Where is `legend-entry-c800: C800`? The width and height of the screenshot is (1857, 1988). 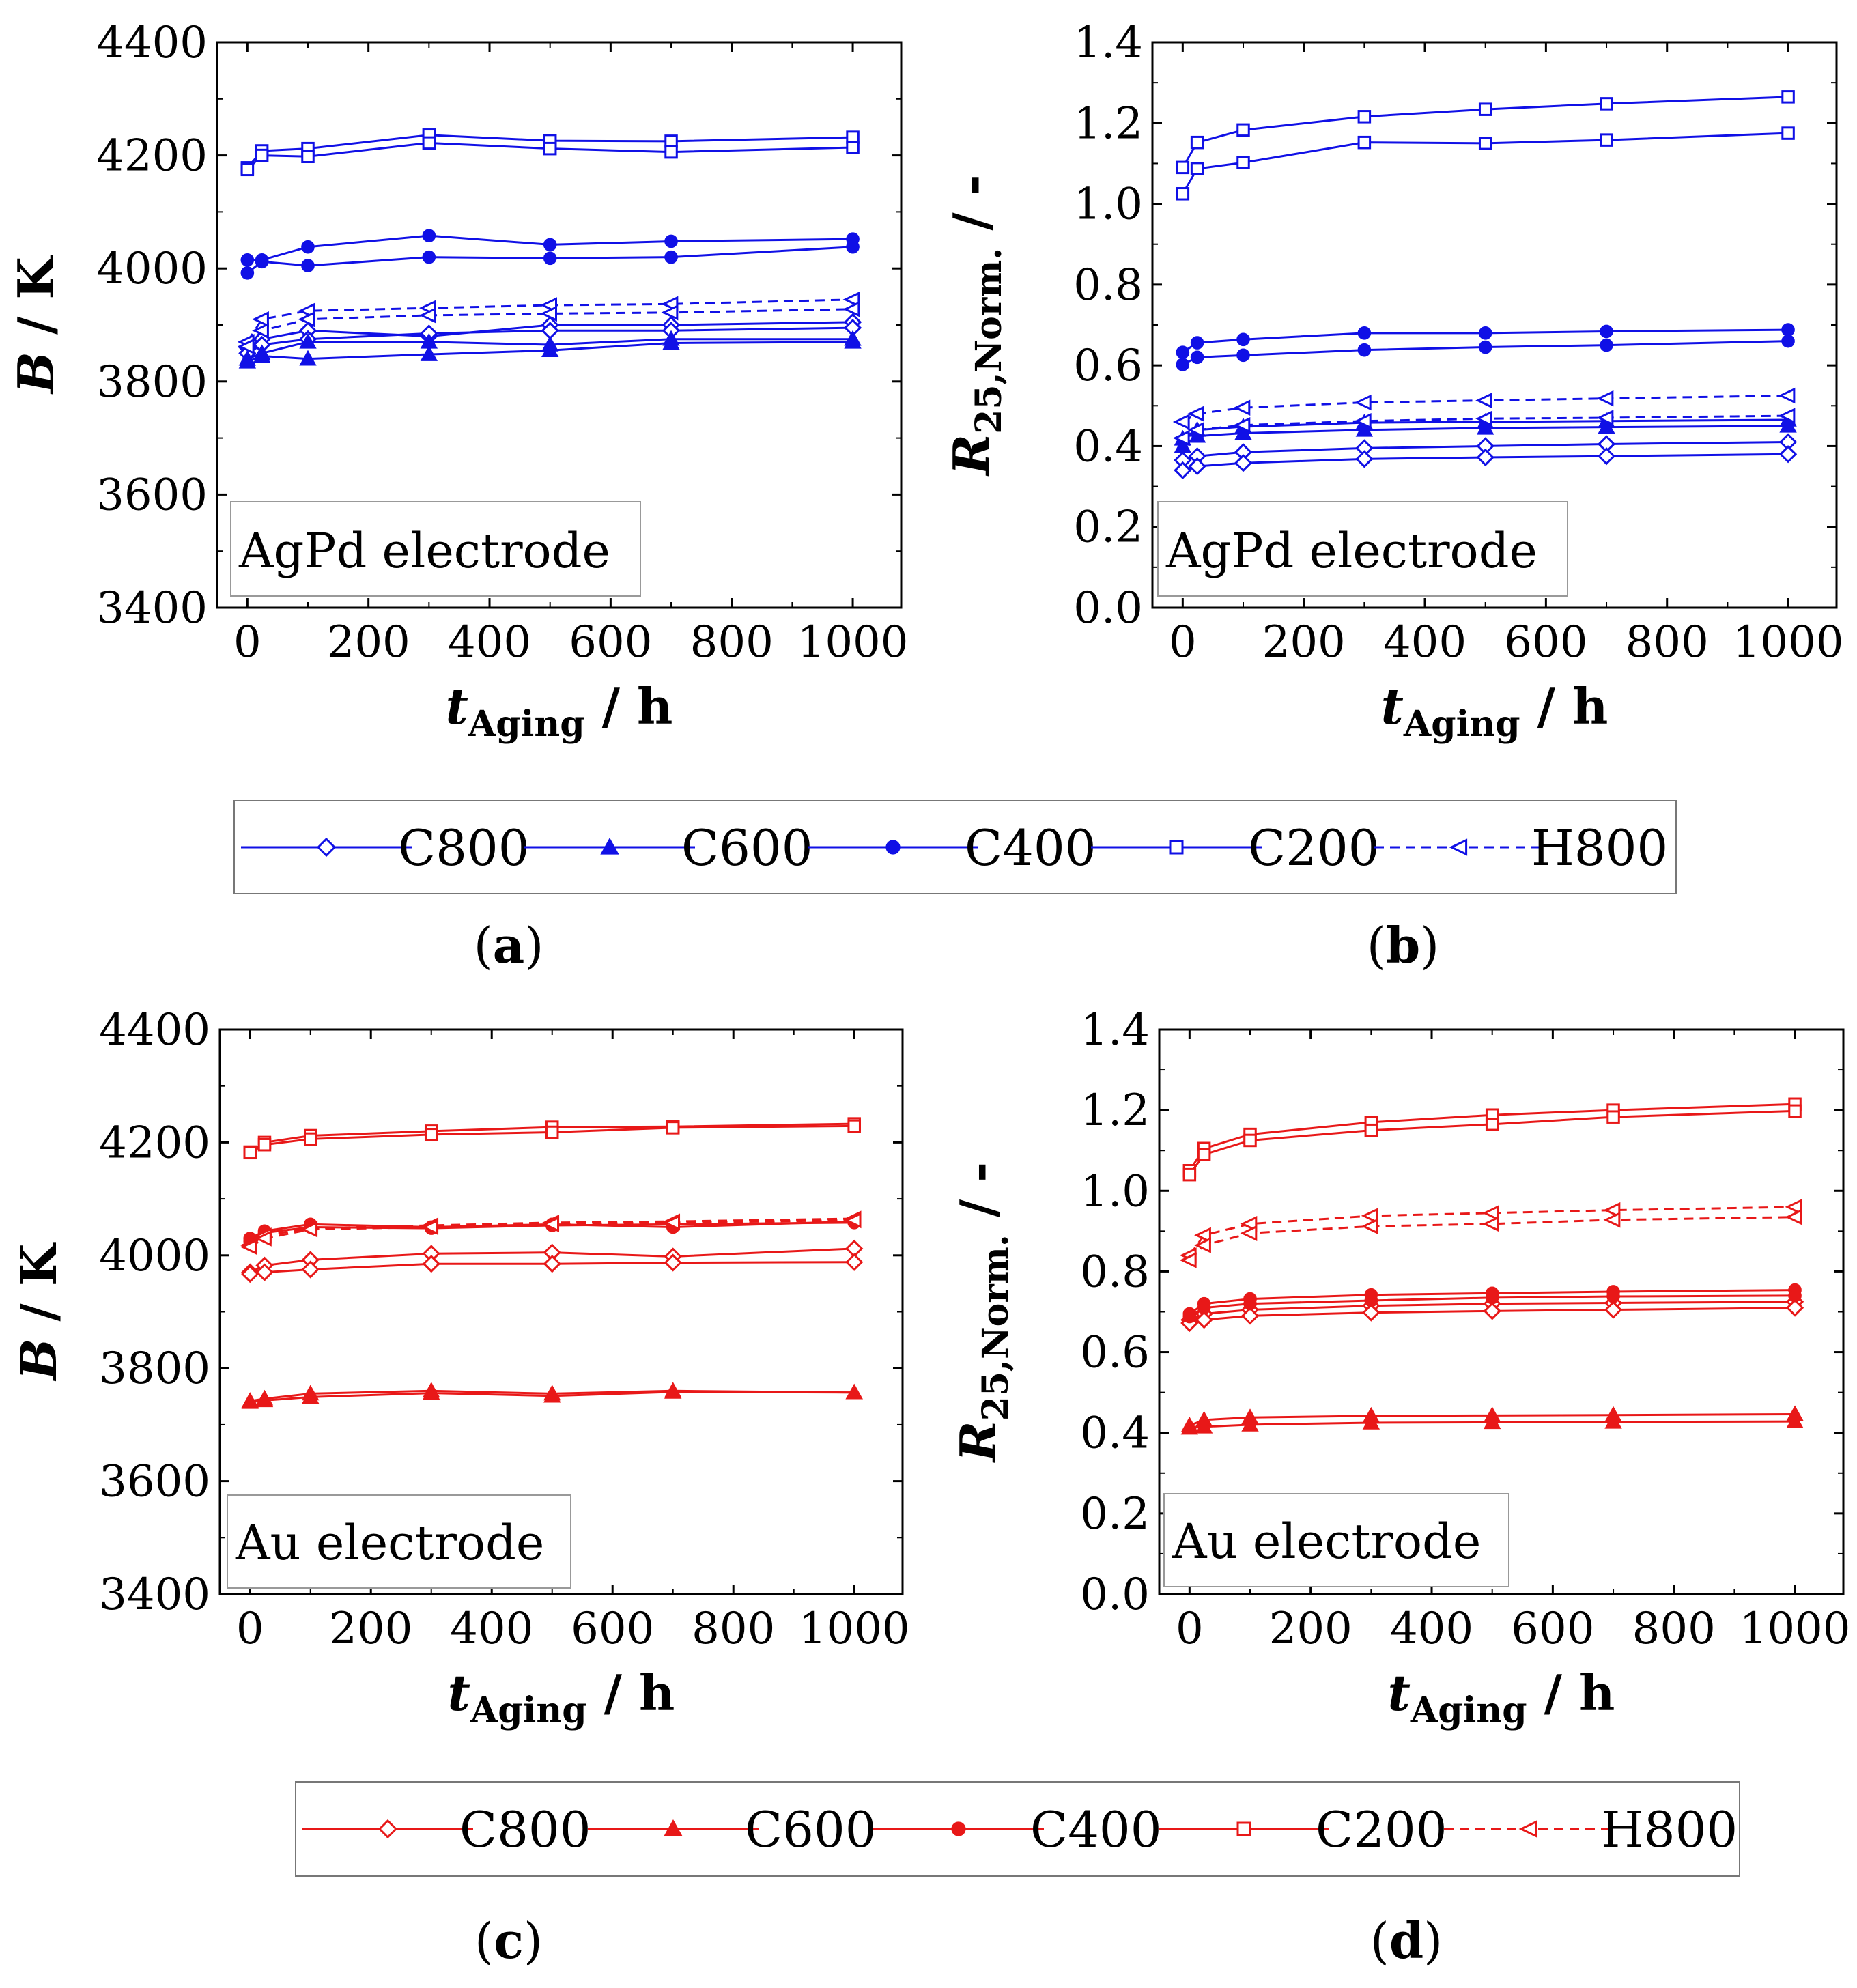
legend-entry-c800: C800 is located at coordinates (446, 1829).